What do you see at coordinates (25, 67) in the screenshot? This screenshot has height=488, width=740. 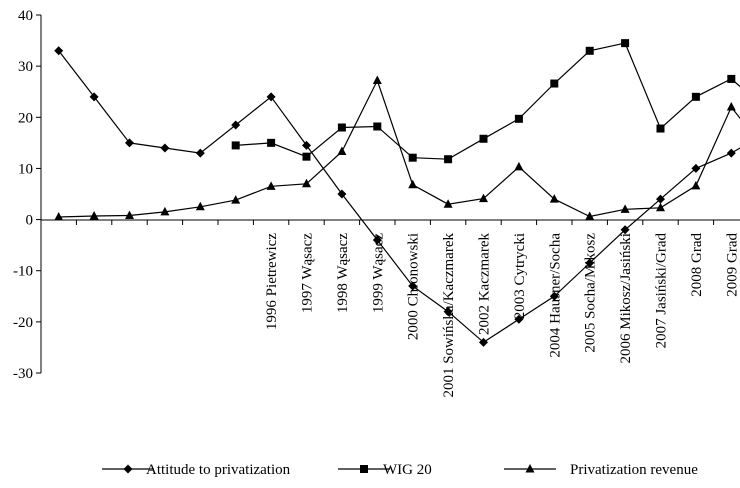 I see `y-tick-label: 30` at bounding box center [25, 67].